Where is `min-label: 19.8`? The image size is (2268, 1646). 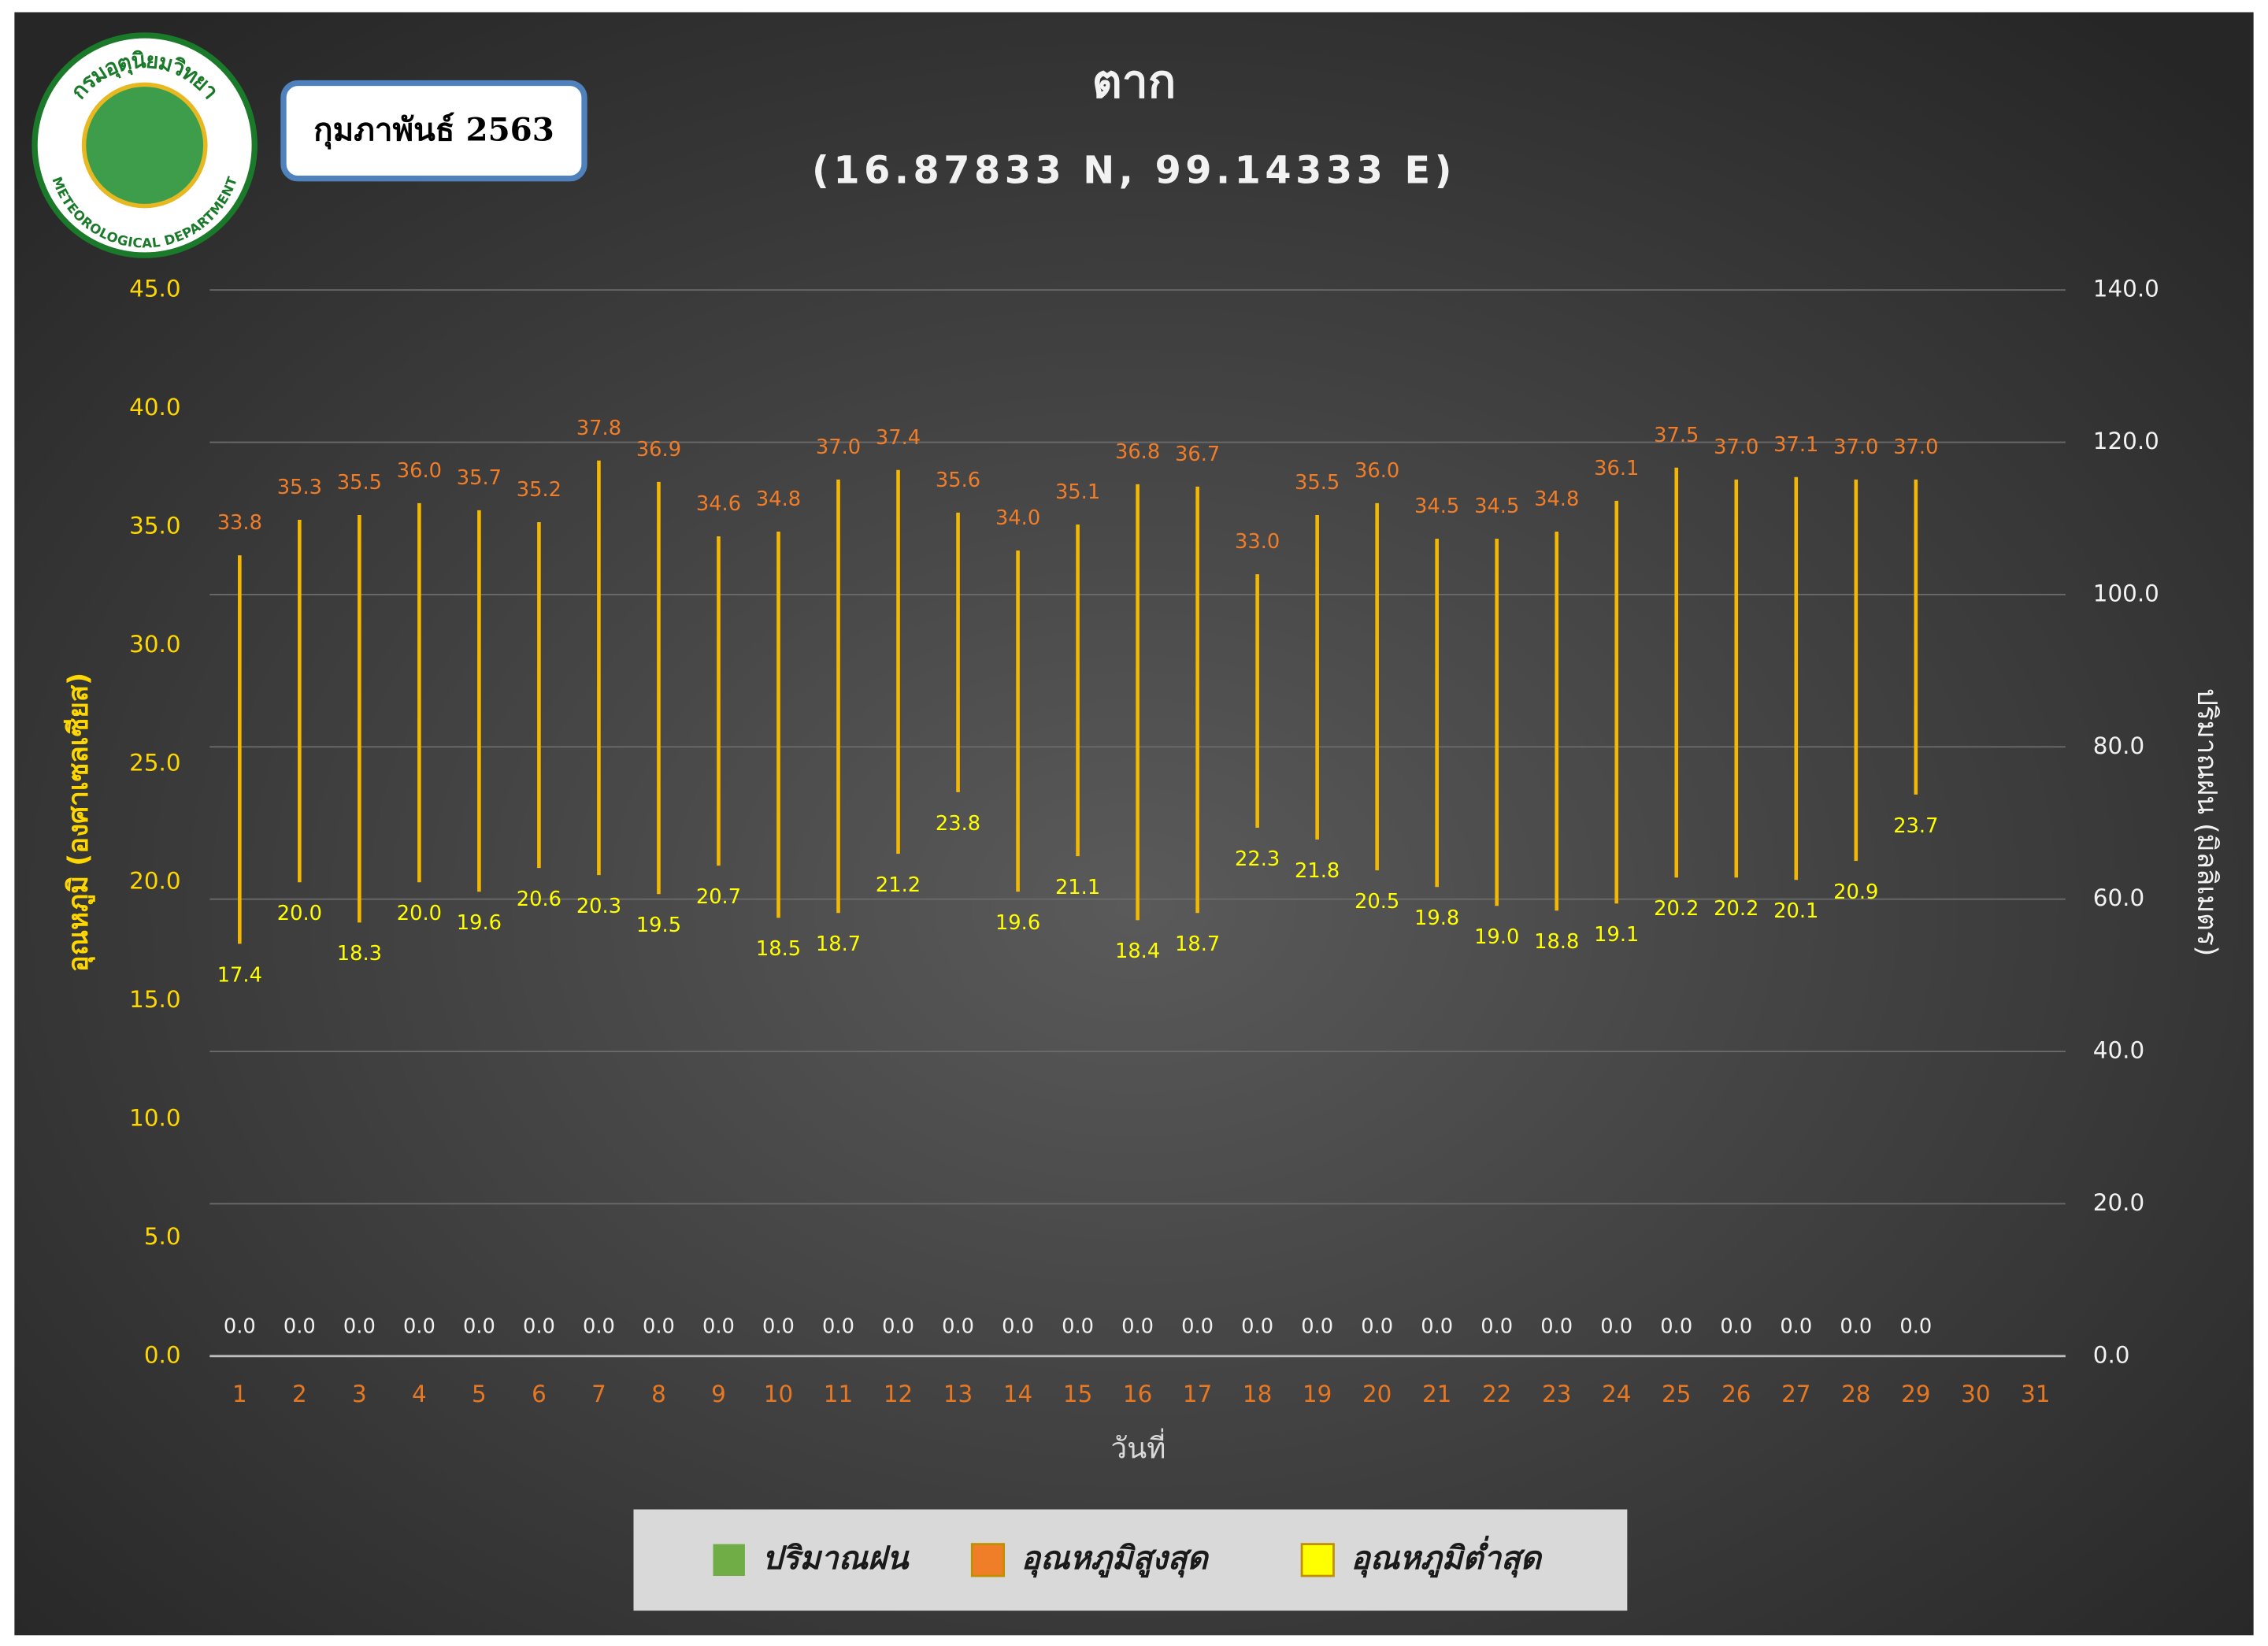
min-label: 19.8 is located at coordinates (1436, 918).